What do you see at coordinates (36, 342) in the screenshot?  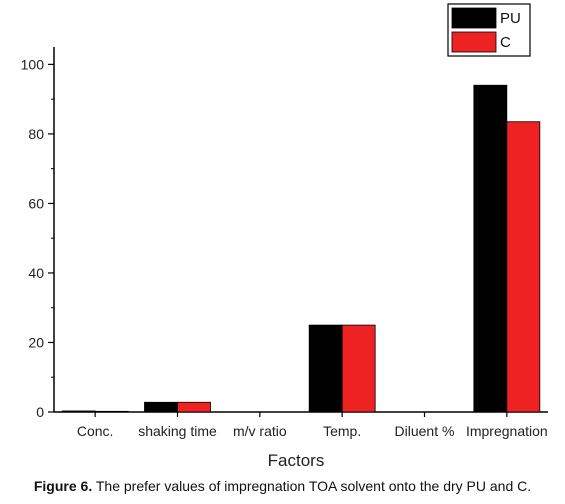 I see `y-tick-label: 20` at bounding box center [36, 342].